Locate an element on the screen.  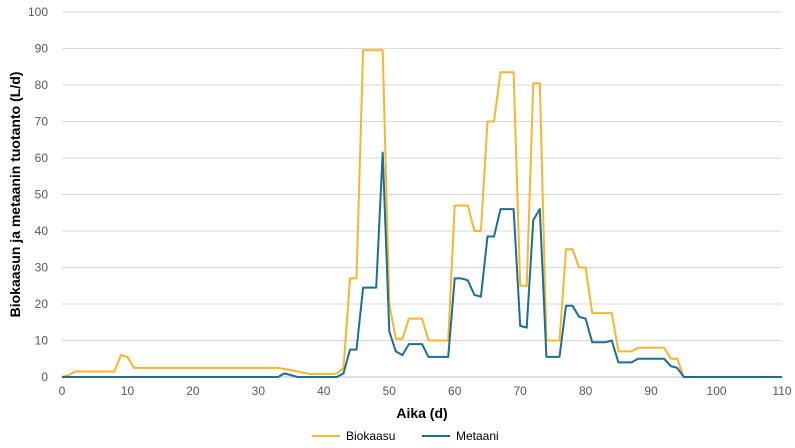
y-axis-title: Biokaasun ja metaanin tuotanto (L/d) is located at coordinates (15, 195).